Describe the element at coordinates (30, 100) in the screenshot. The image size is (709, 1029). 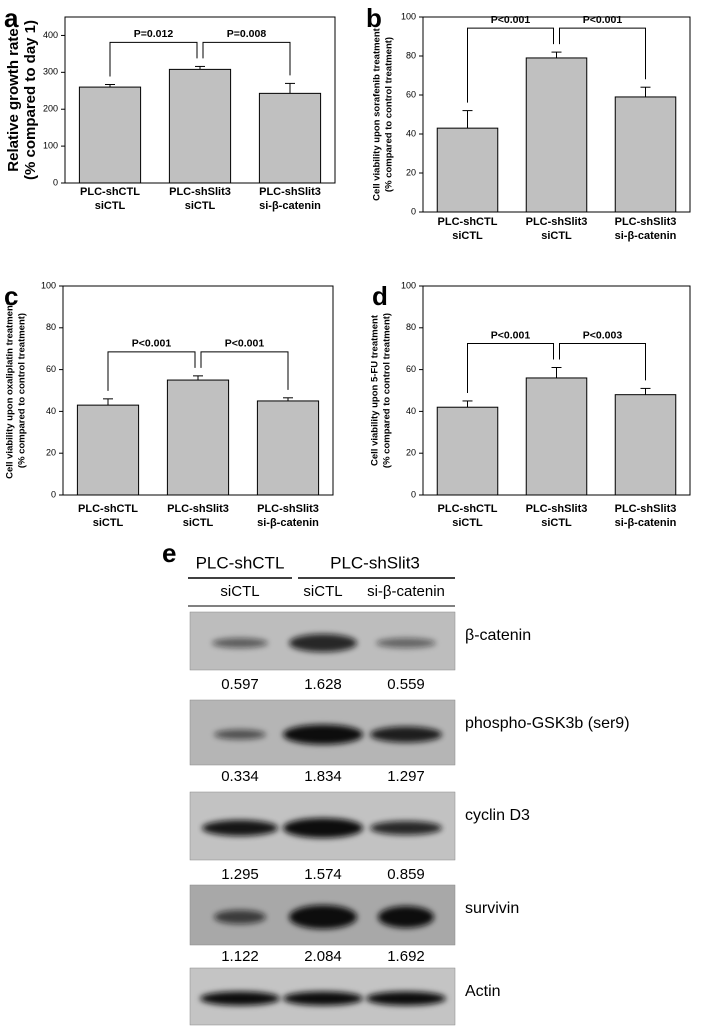
I see `y-axis-label: (% compared to day 1)` at that location.